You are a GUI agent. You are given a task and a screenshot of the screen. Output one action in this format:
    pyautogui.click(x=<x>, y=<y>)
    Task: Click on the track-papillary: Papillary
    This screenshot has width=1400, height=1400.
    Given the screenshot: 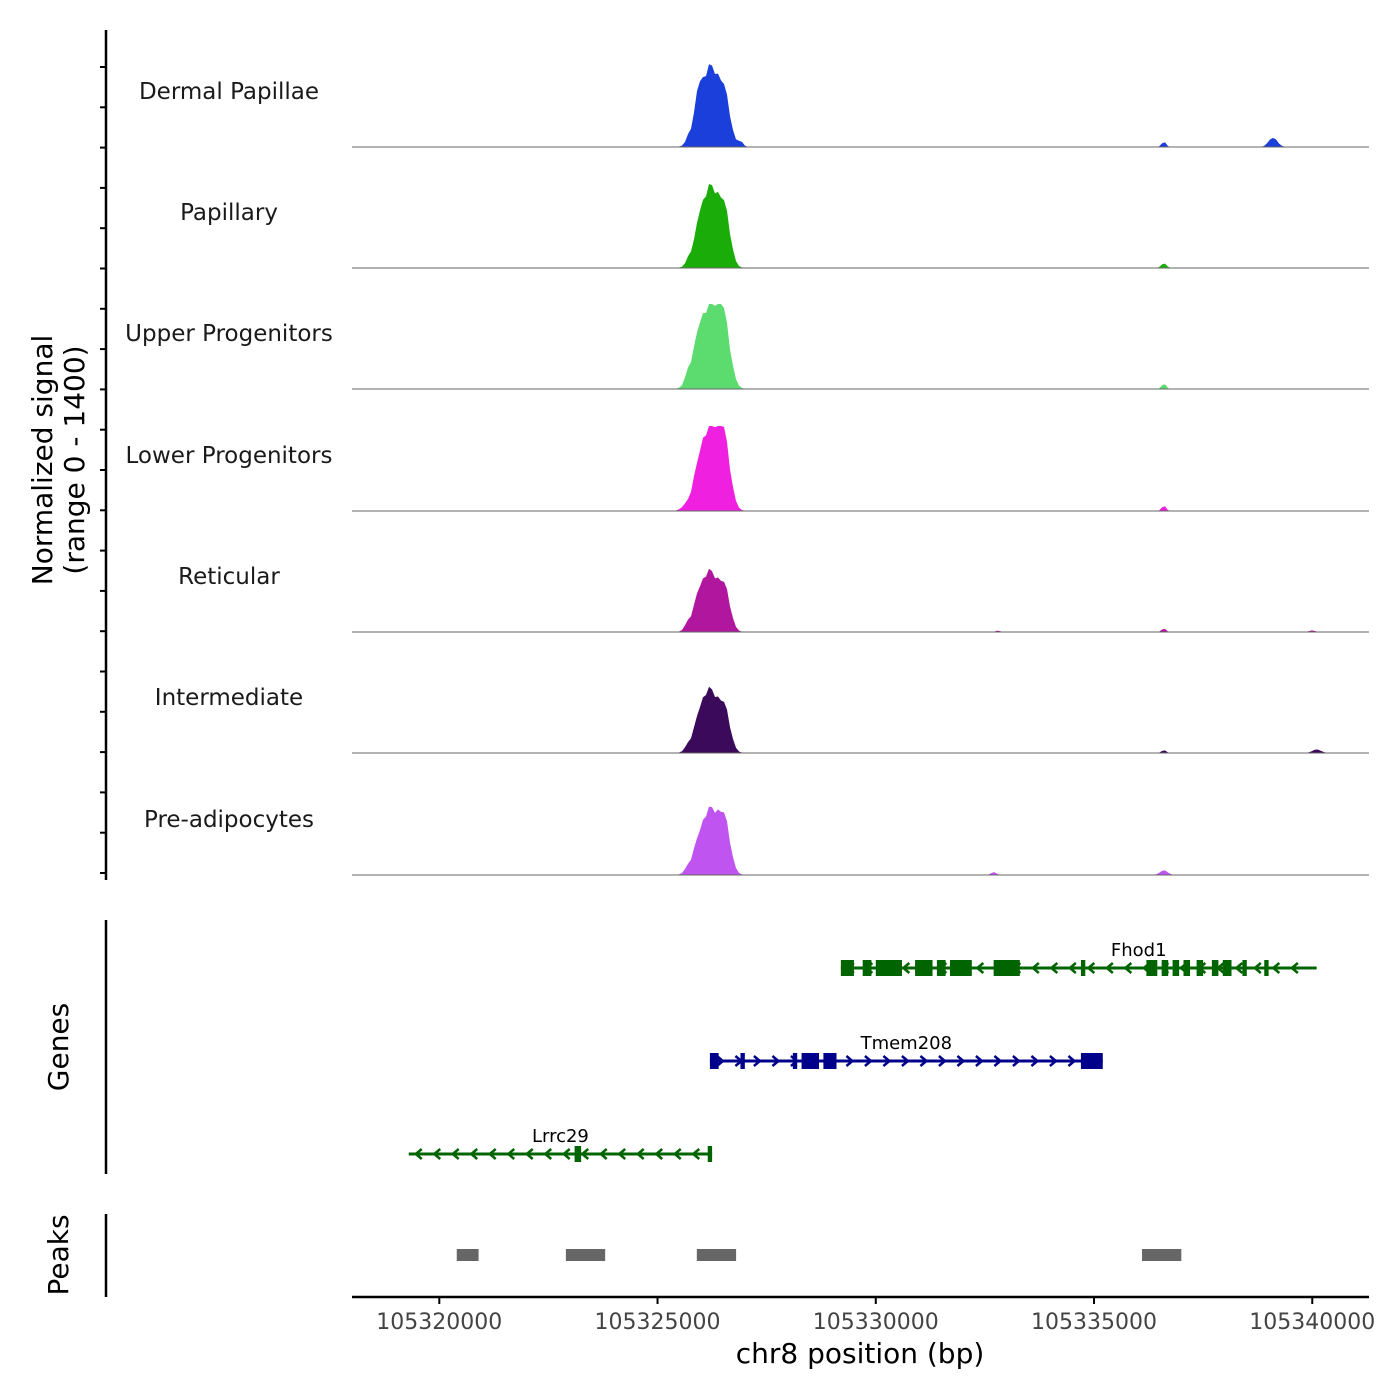 What is the action you would take?
    pyautogui.click(x=774, y=226)
    